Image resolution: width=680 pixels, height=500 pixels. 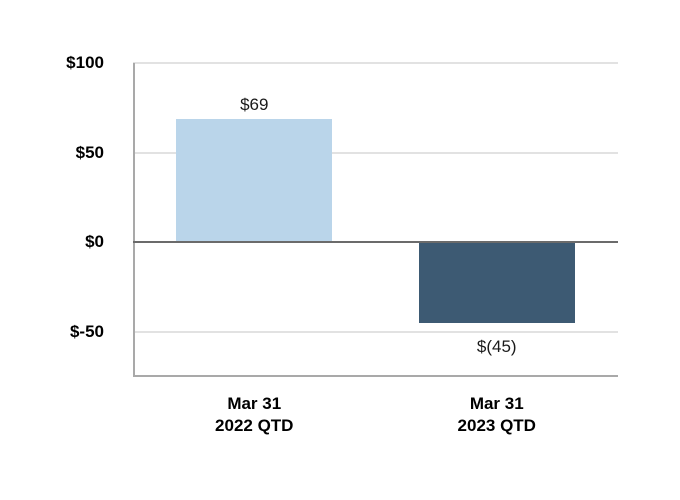 What do you see at coordinates (375, 242) in the screenshot?
I see `zero-axis-line` at bounding box center [375, 242].